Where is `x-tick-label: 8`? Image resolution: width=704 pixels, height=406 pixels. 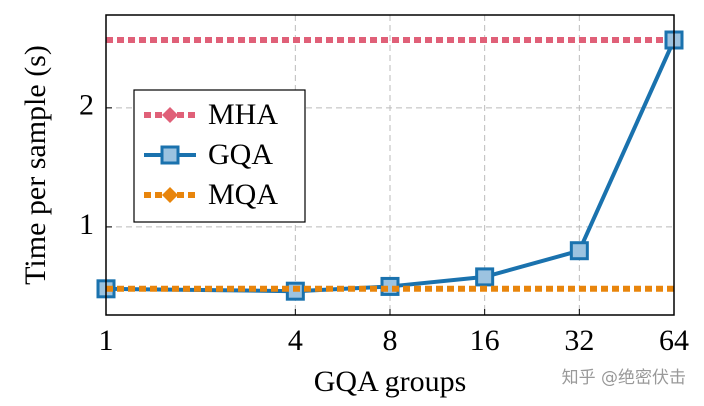
x-tick-label: 8 is located at coordinates (390, 340).